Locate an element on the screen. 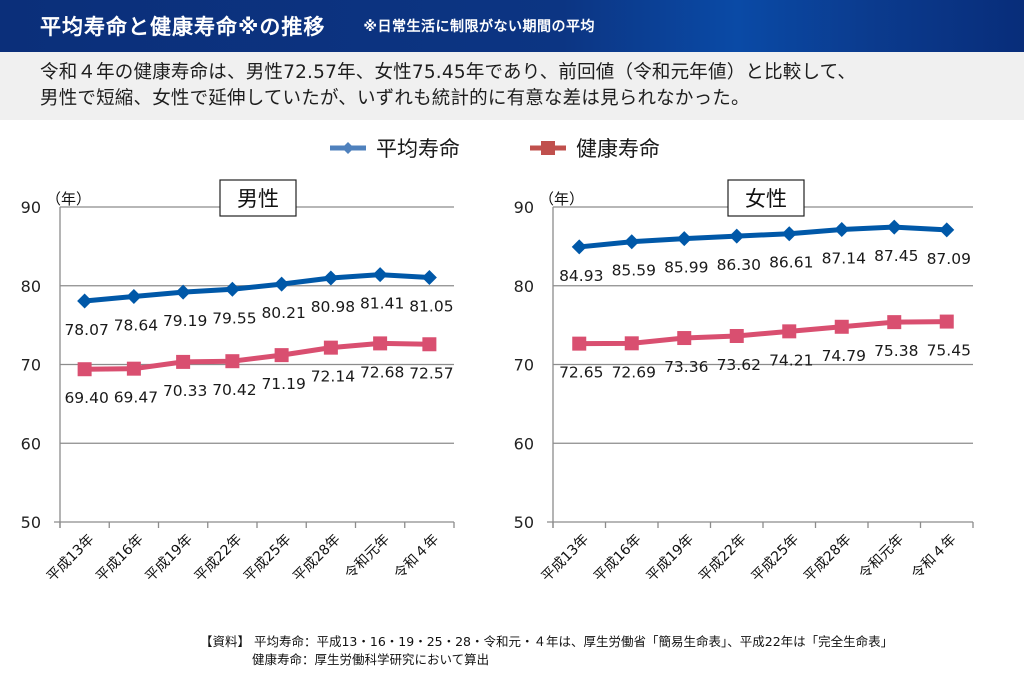 The width and height of the screenshot is (1024, 681). data-label: 80.98 is located at coordinates (333, 307).